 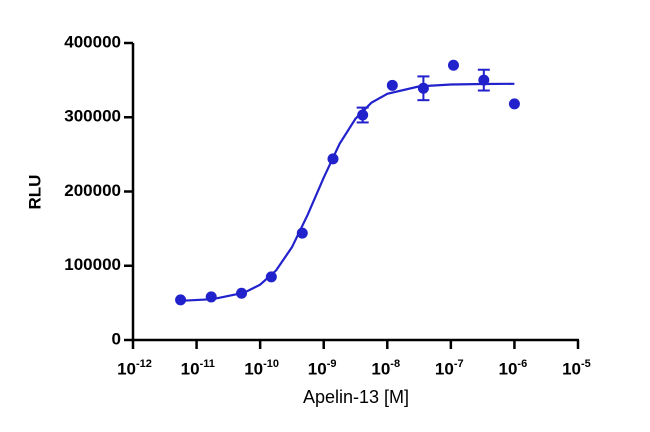 I want to click on x-tick-exponent: -6, so click(x=522, y=364).